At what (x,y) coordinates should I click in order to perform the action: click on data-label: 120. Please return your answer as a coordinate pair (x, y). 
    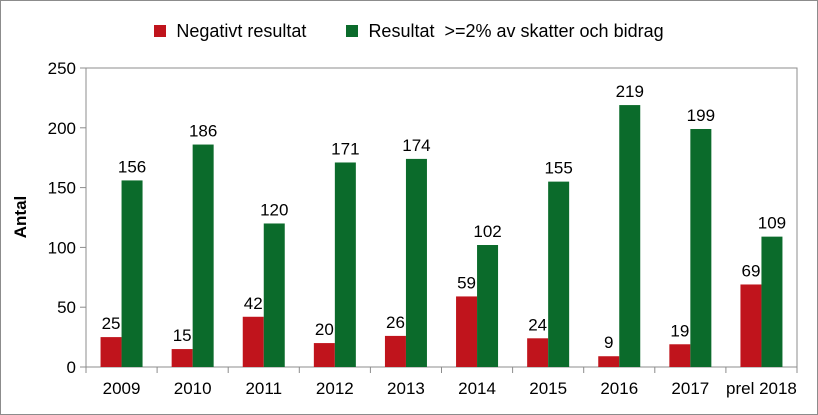
    Looking at the image, I should click on (274, 209).